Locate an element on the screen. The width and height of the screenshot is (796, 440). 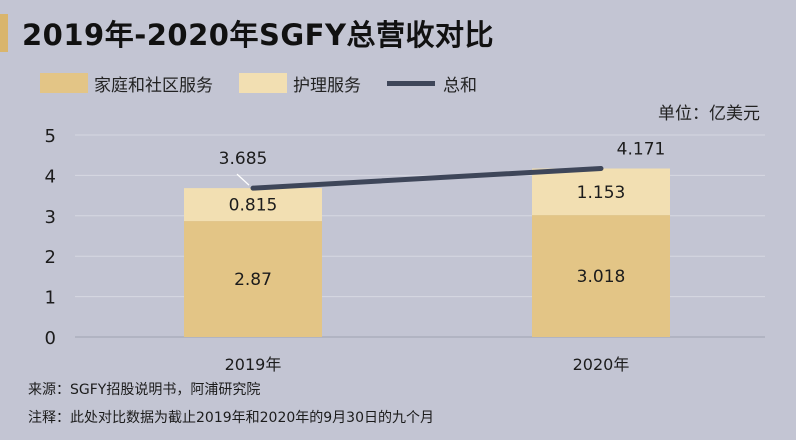
total-value-label: 4.171 is located at coordinates (641, 149).